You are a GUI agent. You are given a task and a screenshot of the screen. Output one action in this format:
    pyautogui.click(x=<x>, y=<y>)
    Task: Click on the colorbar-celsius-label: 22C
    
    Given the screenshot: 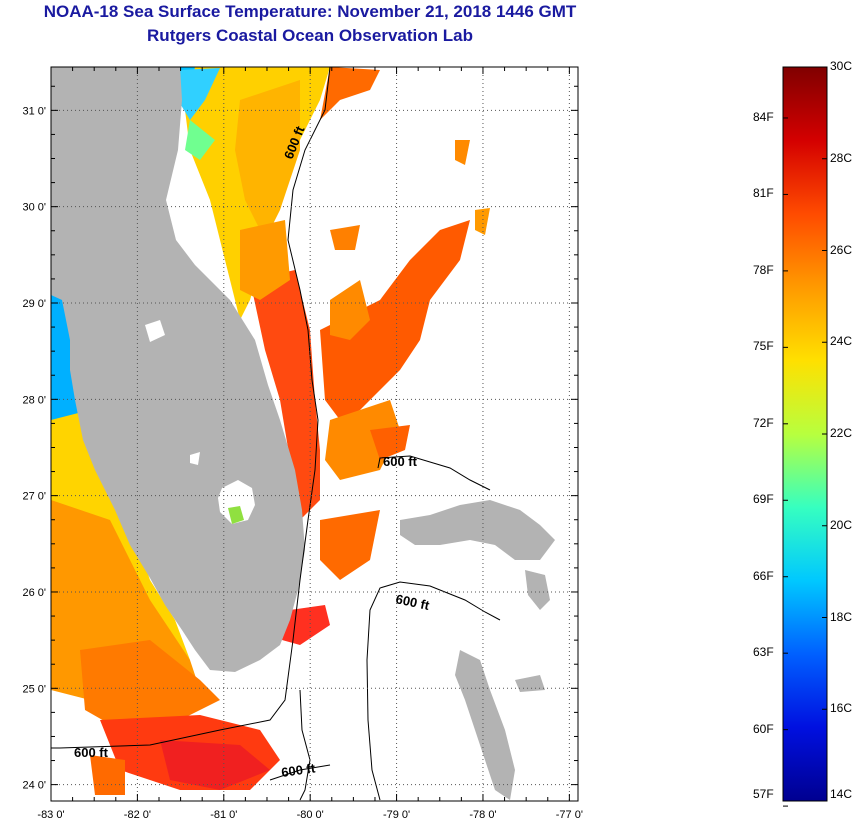 What is the action you would take?
    pyautogui.click(x=841, y=433)
    